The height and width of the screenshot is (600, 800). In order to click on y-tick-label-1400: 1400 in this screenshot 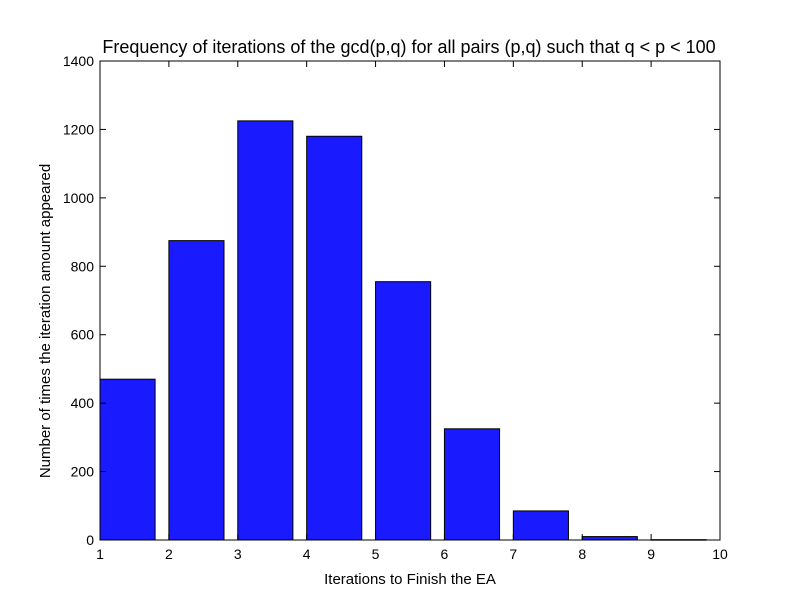, I will do `click(78, 61)`.